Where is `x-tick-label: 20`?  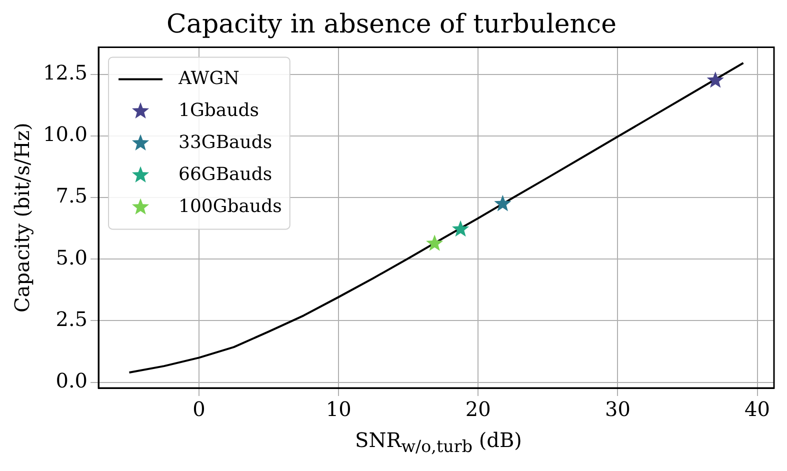
x-tick-label: 20 is located at coordinates (478, 409).